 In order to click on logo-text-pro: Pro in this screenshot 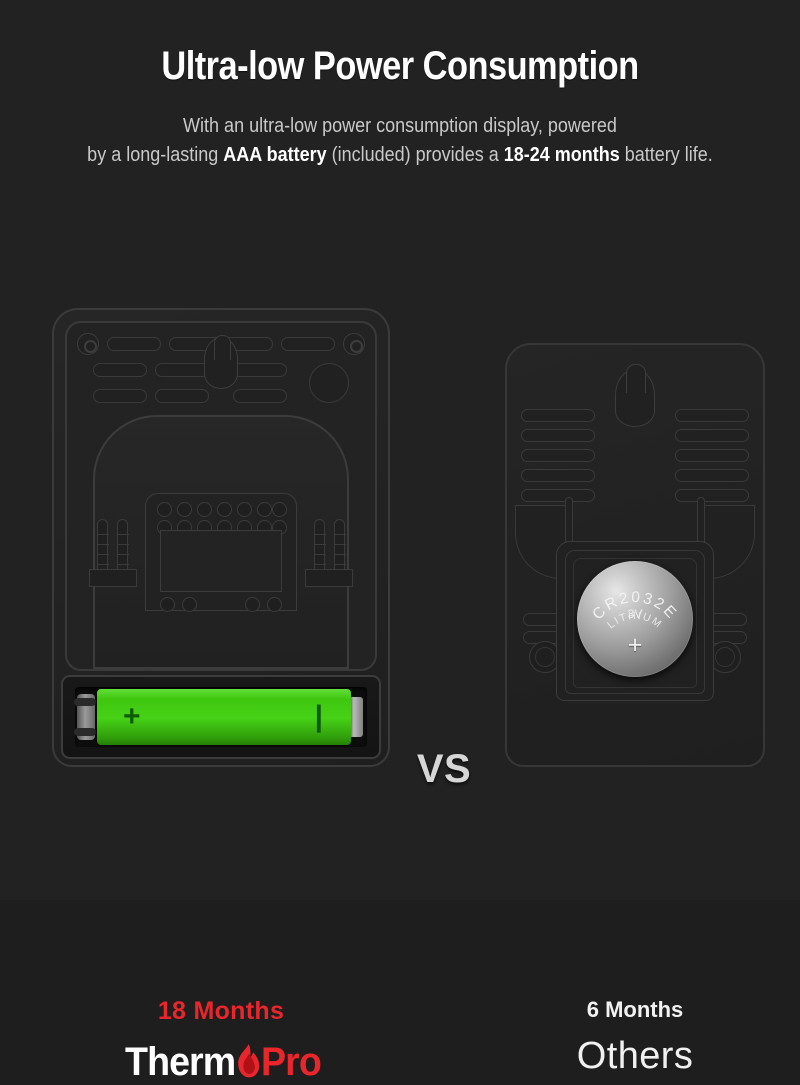, I will do `click(291, 1062)`.